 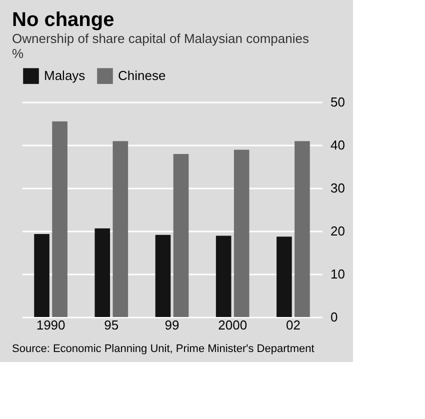 I want to click on x-tick-label: 02, so click(x=293, y=325).